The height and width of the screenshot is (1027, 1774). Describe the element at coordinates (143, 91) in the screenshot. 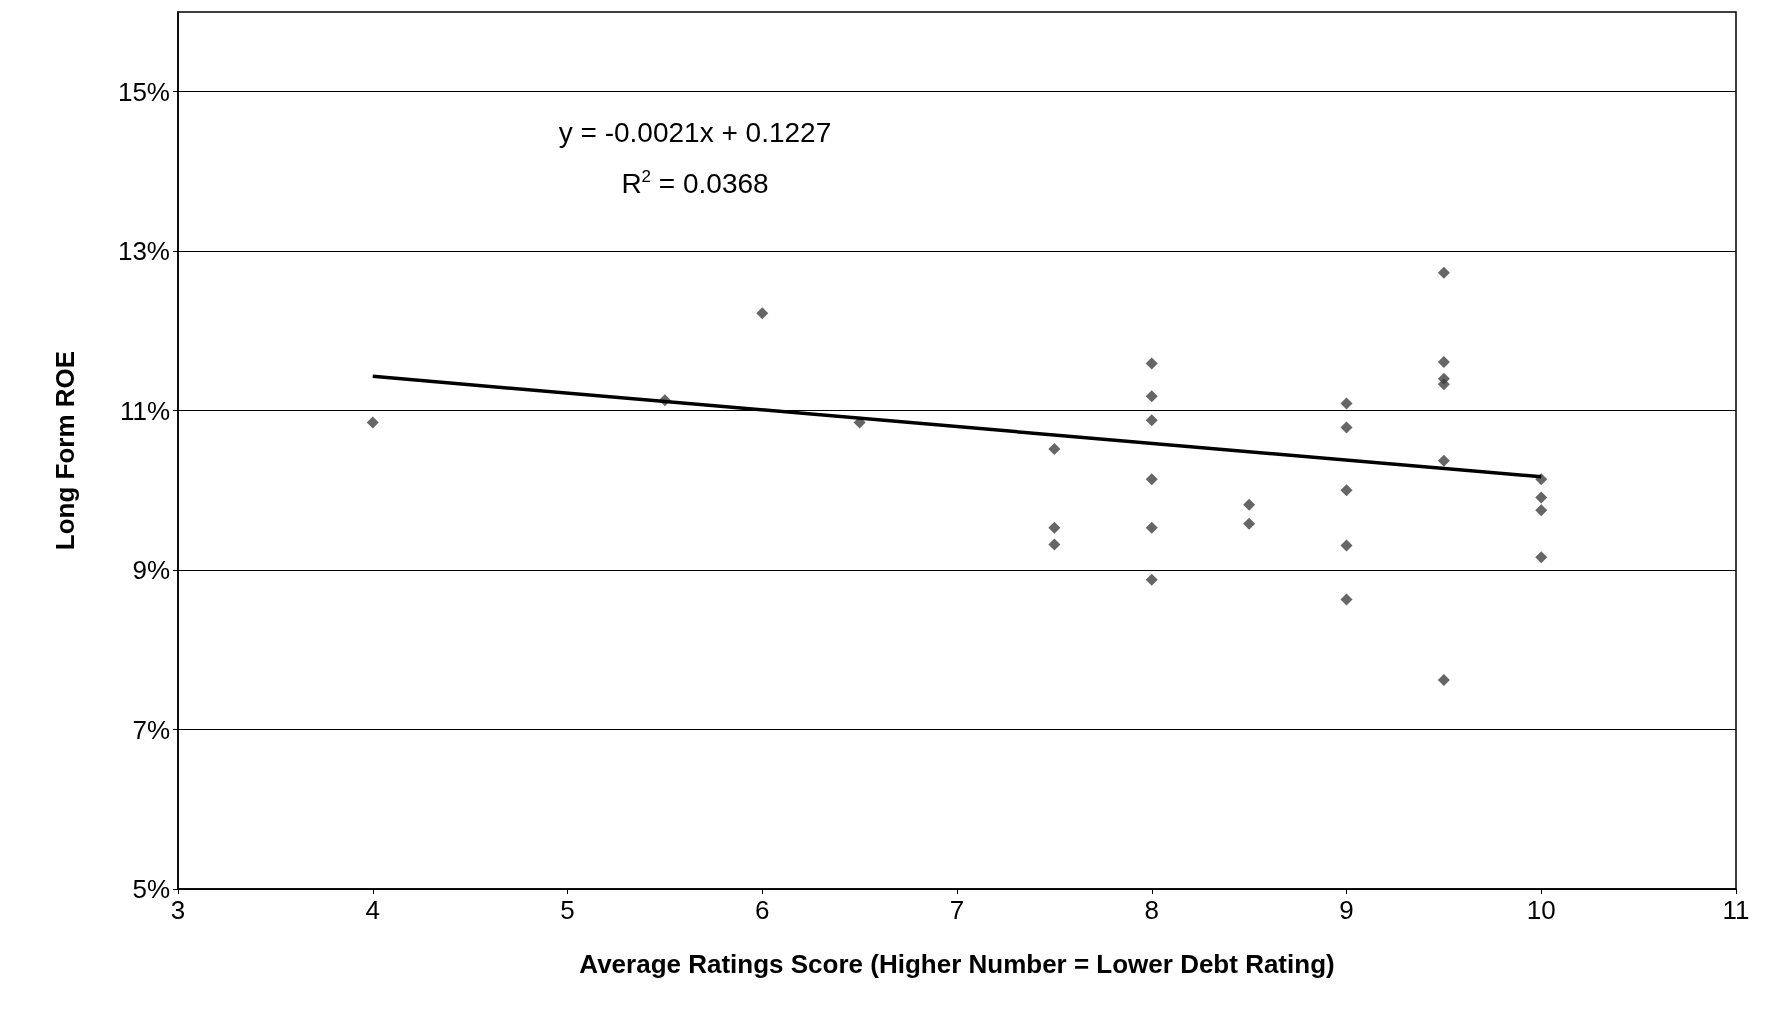

I see `y-tick-label: 15%` at that location.